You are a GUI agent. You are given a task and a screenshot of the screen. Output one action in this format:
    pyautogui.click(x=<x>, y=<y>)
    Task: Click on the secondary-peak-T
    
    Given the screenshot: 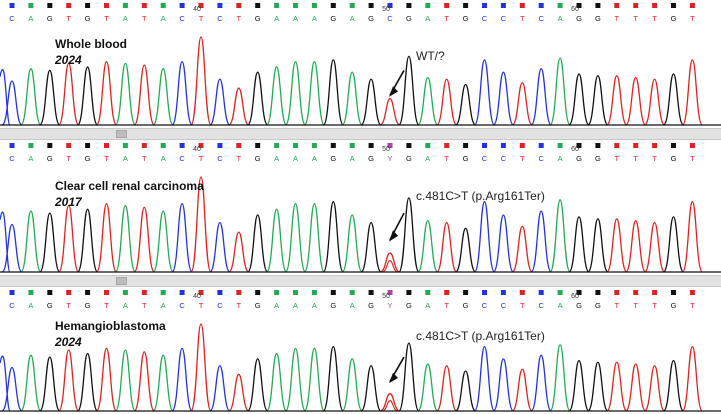 What is the action you would take?
    pyautogui.click(x=390, y=266)
    